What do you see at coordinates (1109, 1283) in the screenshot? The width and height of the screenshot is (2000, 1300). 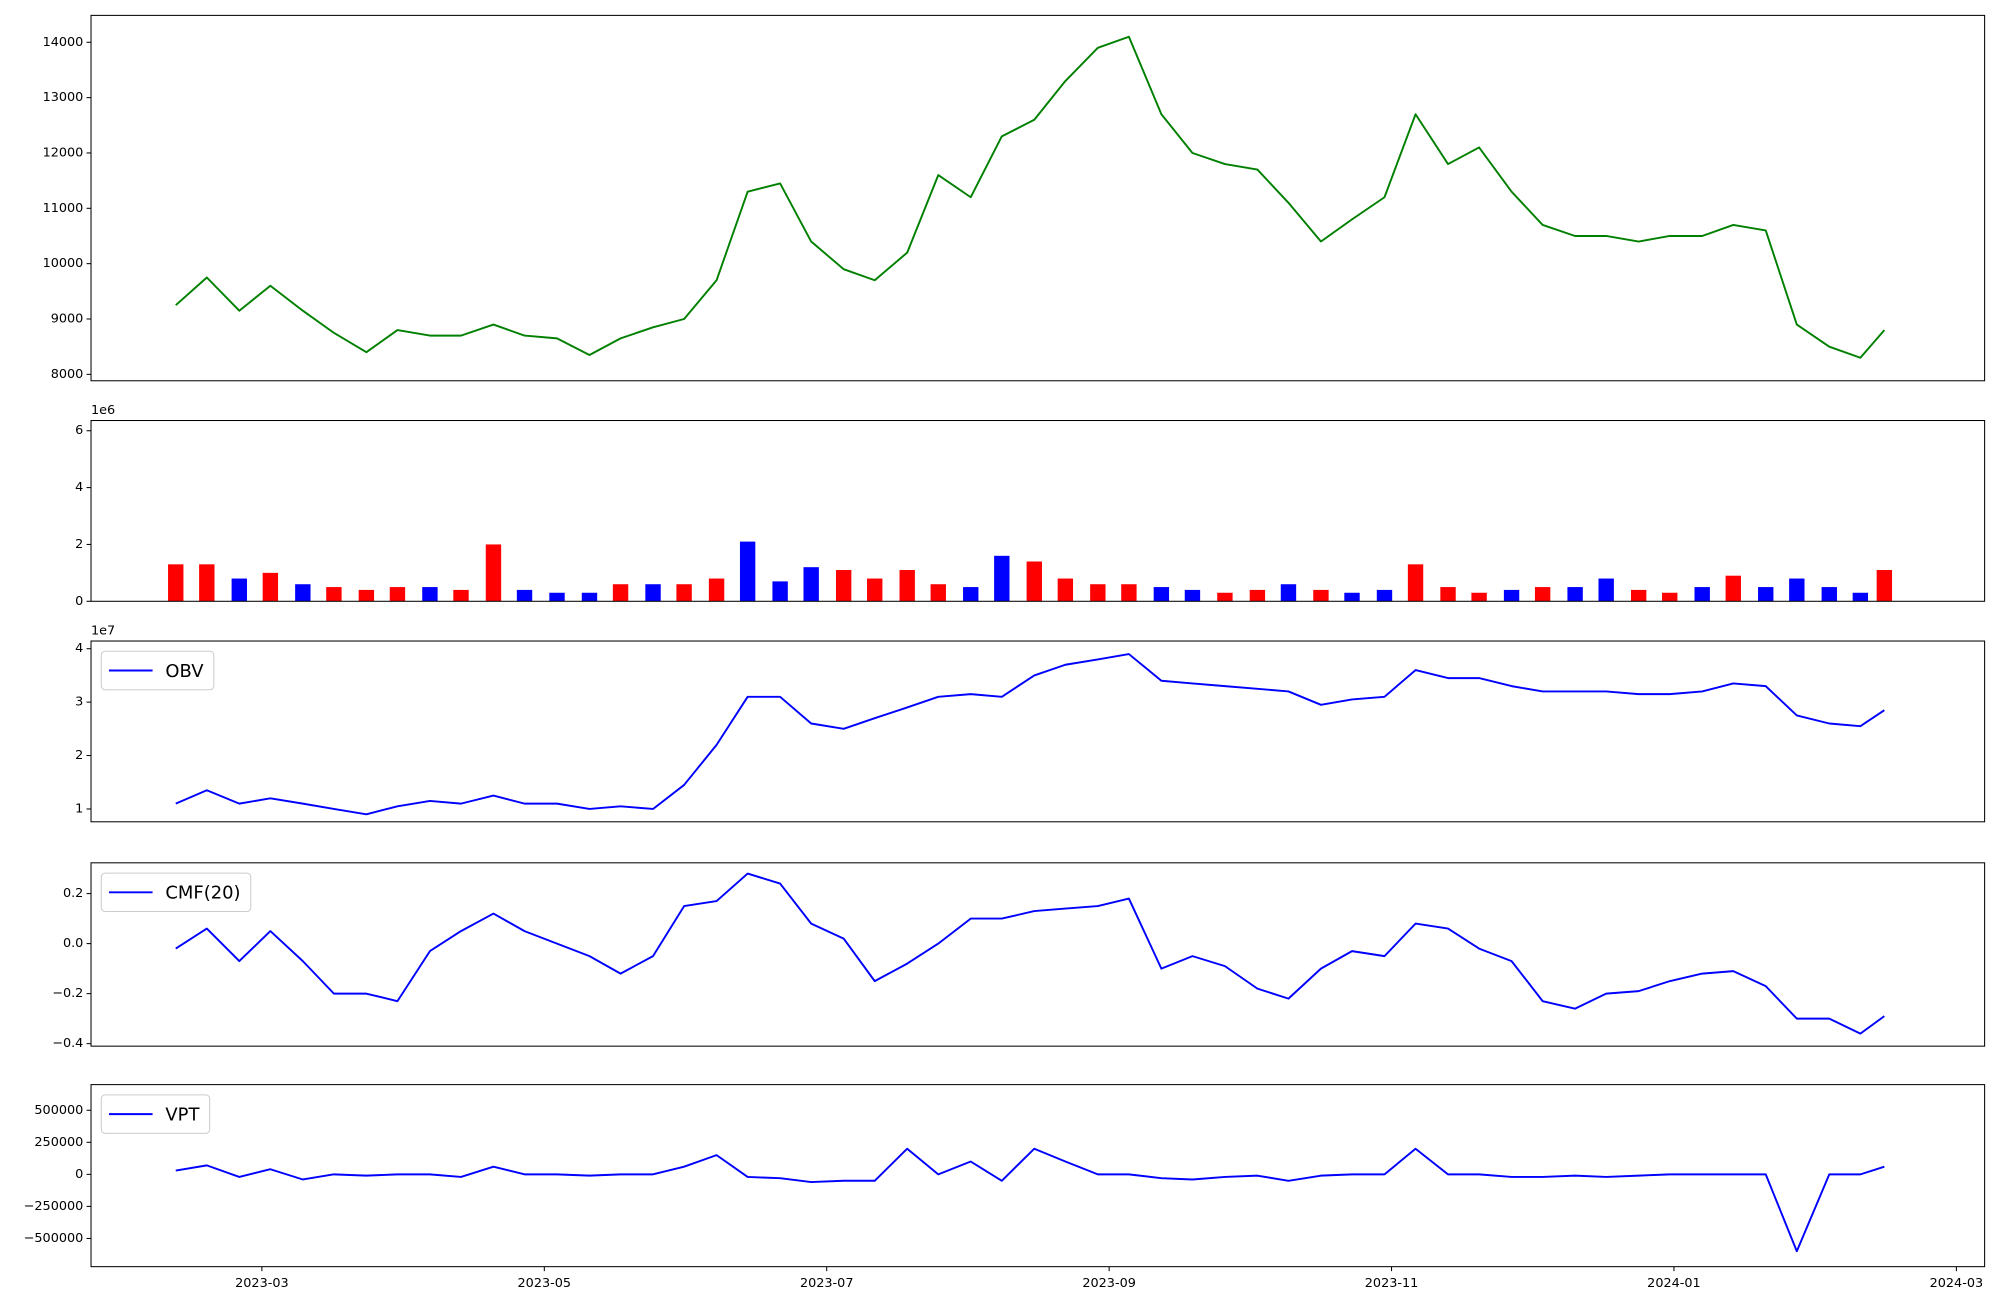 I see `x-tick-label: 2023-09` at bounding box center [1109, 1283].